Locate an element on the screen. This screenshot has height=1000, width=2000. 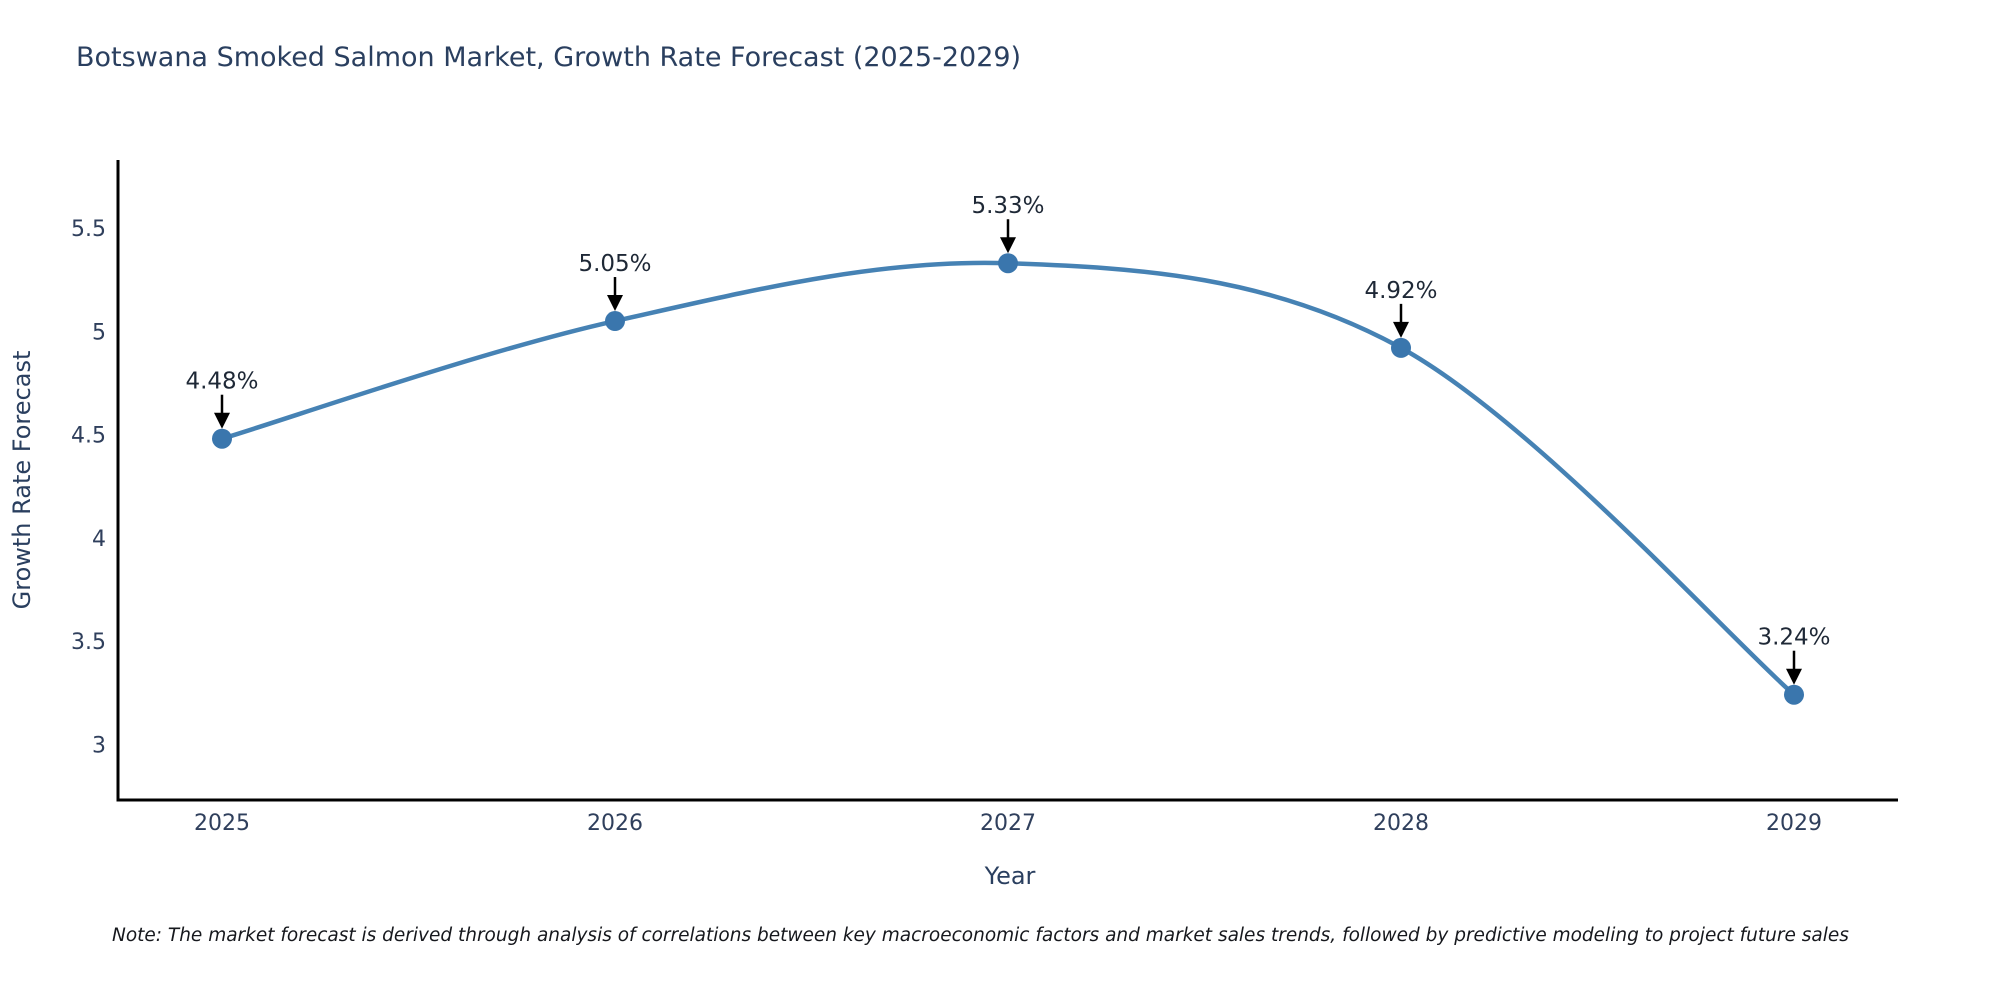
data-point-label: 4.92% is located at coordinates (1400, 291).